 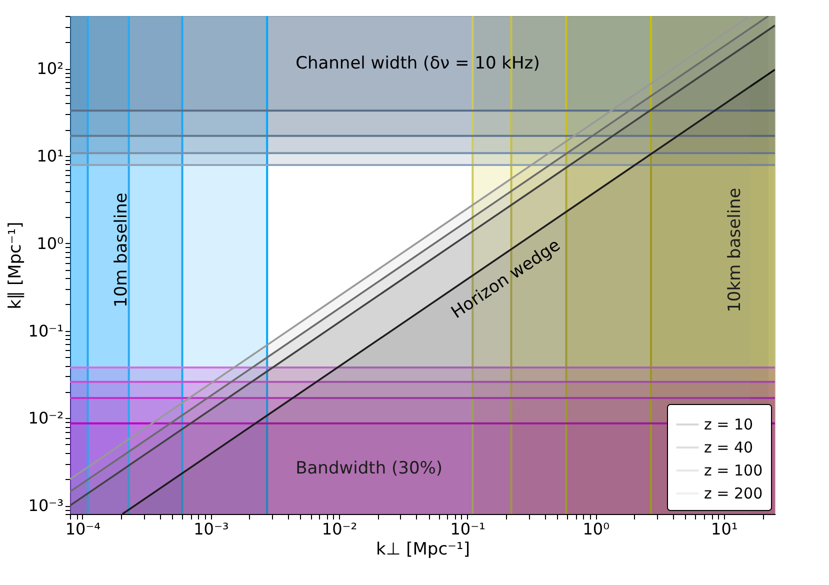 I want to click on band-label: 10km baseline, so click(x=734, y=250).